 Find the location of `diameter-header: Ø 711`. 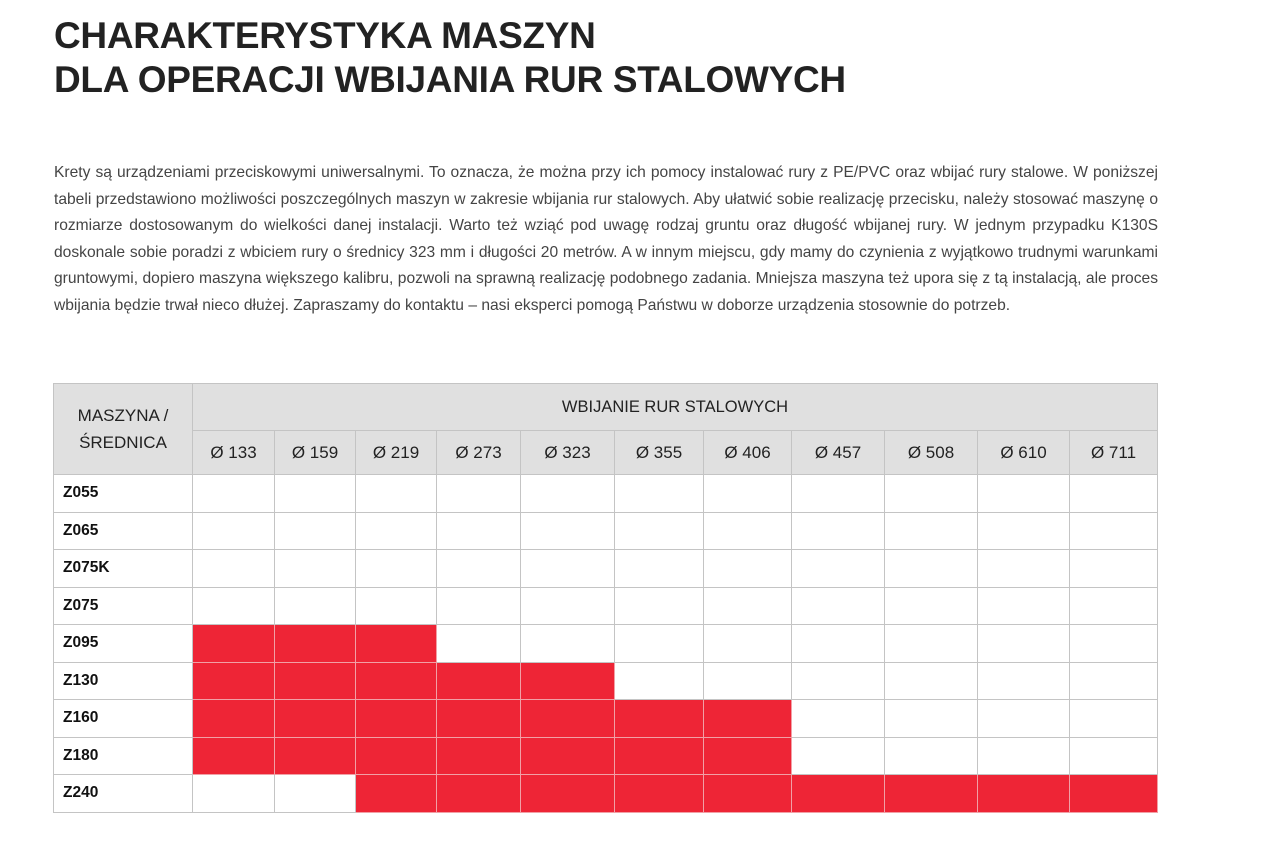

diameter-header: Ø 711 is located at coordinates (1113, 452).